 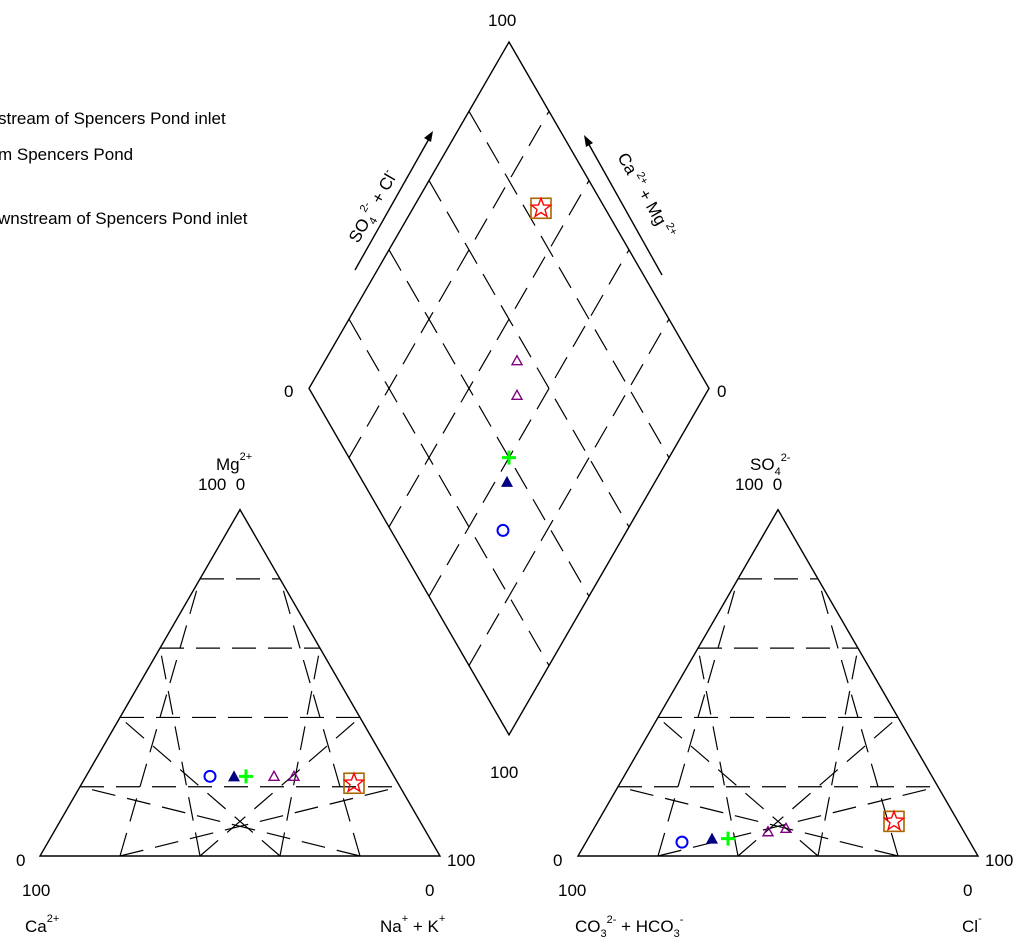 What do you see at coordinates (588, 141) in the screenshot?
I see `diamond-right-arrowhead` at bounding box center [588, 141].